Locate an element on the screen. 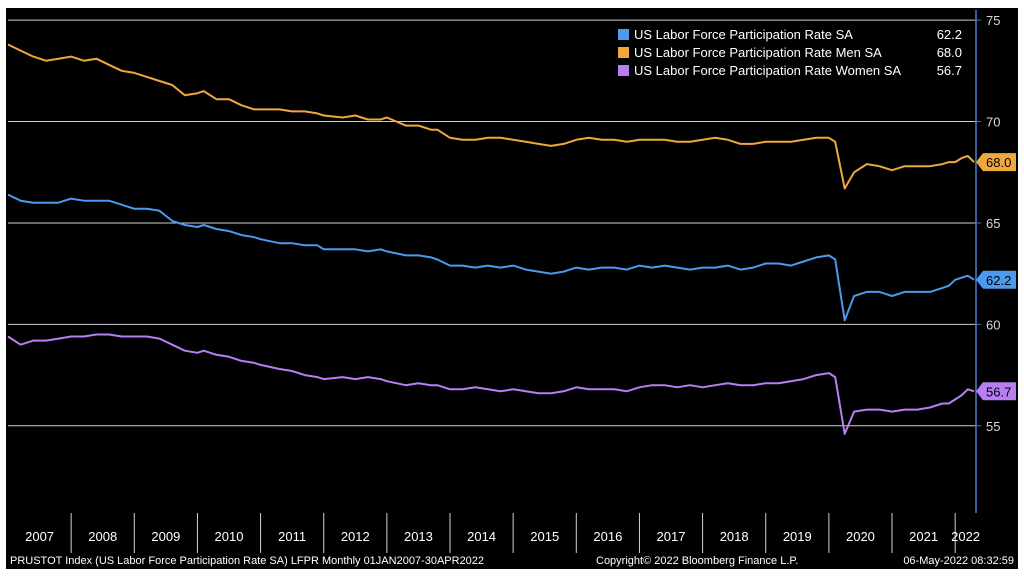 This screenshot has height=577, width=1024. x-tick-label-2020: 2020 is located at coordinates (860, 536).